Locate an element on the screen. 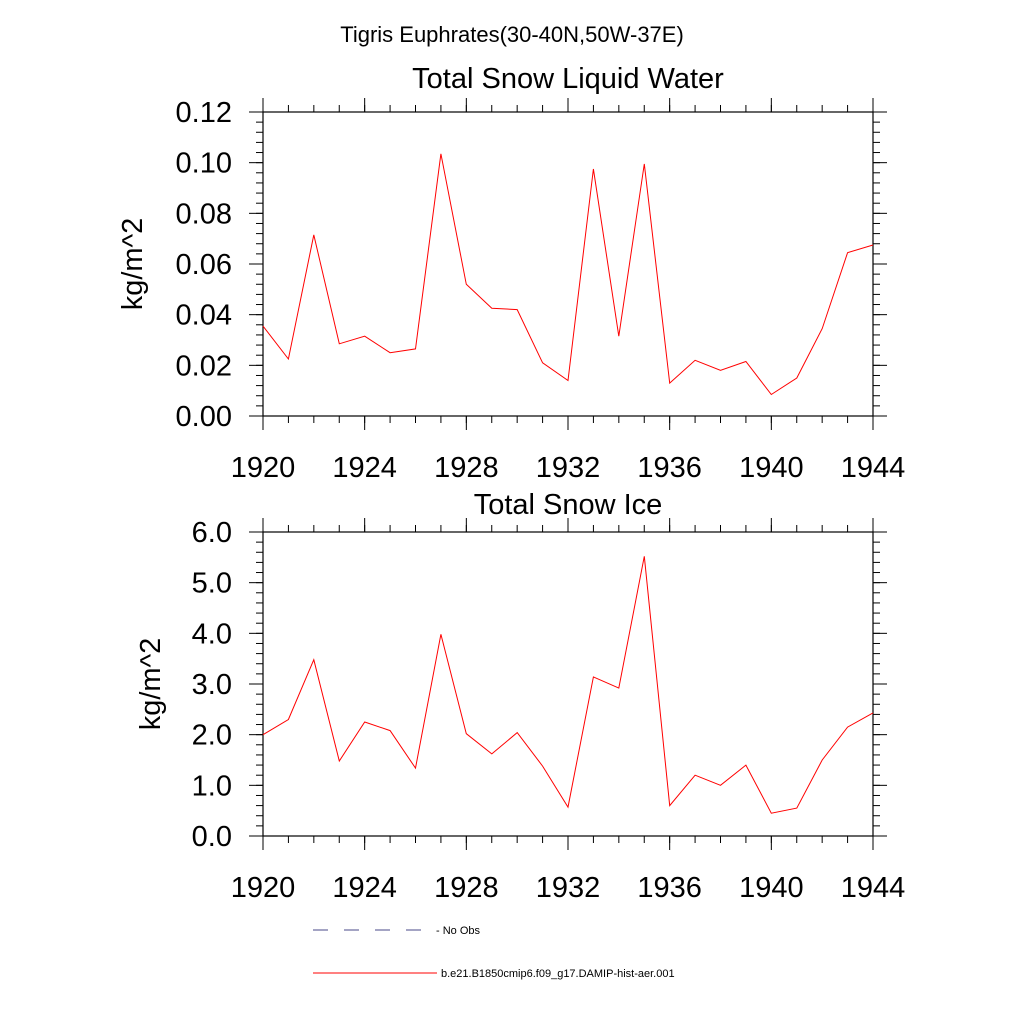 The width and height of the screenshot is (1024, 1024). series-line is located at coordinates (568, 274).